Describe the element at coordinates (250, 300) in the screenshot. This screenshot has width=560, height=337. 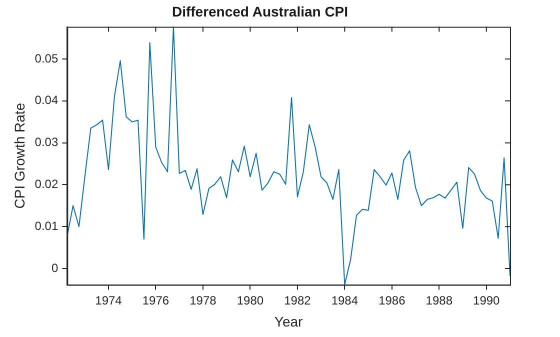
I see `x-tick-label: 1980` at that location.